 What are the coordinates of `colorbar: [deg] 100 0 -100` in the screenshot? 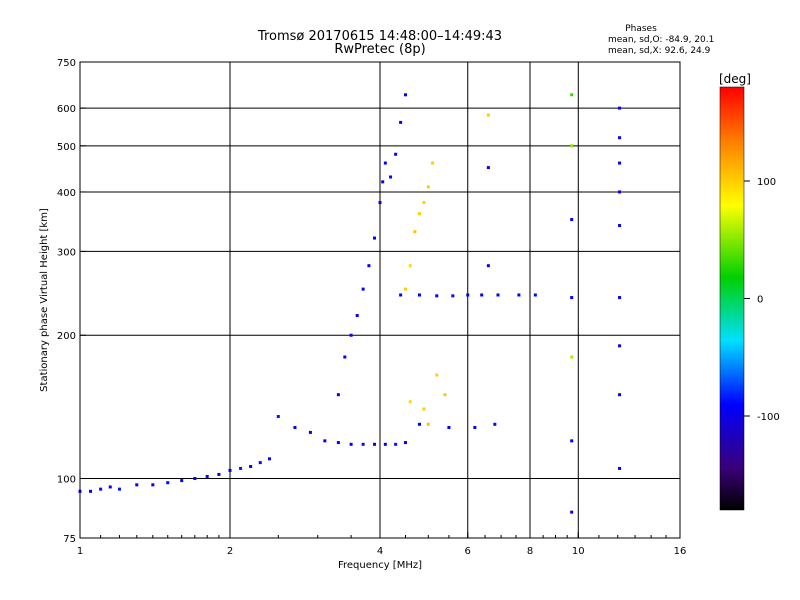 It's located at (749, 291).